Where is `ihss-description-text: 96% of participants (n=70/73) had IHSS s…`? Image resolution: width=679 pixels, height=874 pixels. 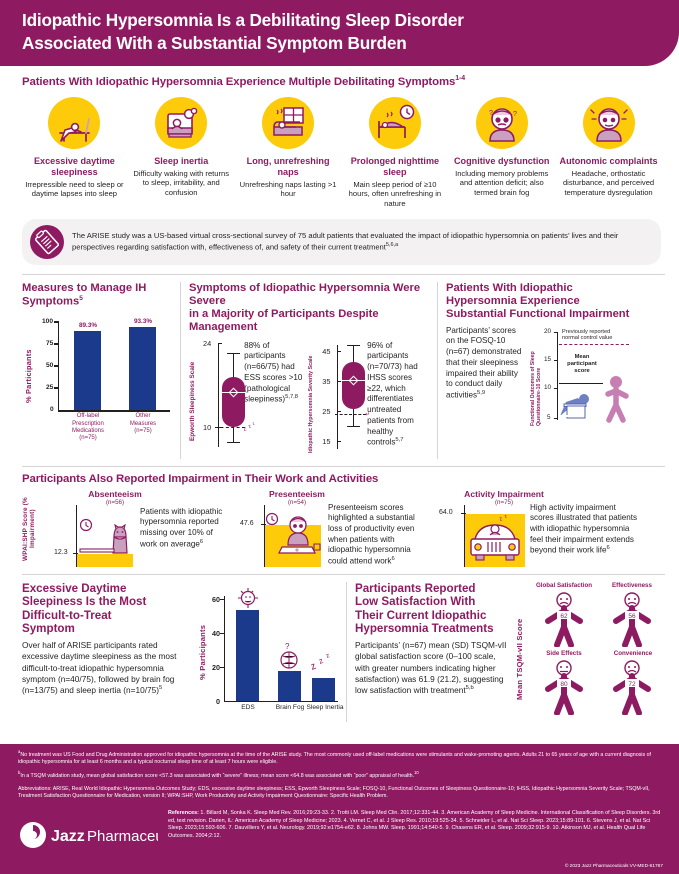 ihss-description-text: 96% of participants (n=70/73) had IHSS s… is located at coordinates (392, 394).